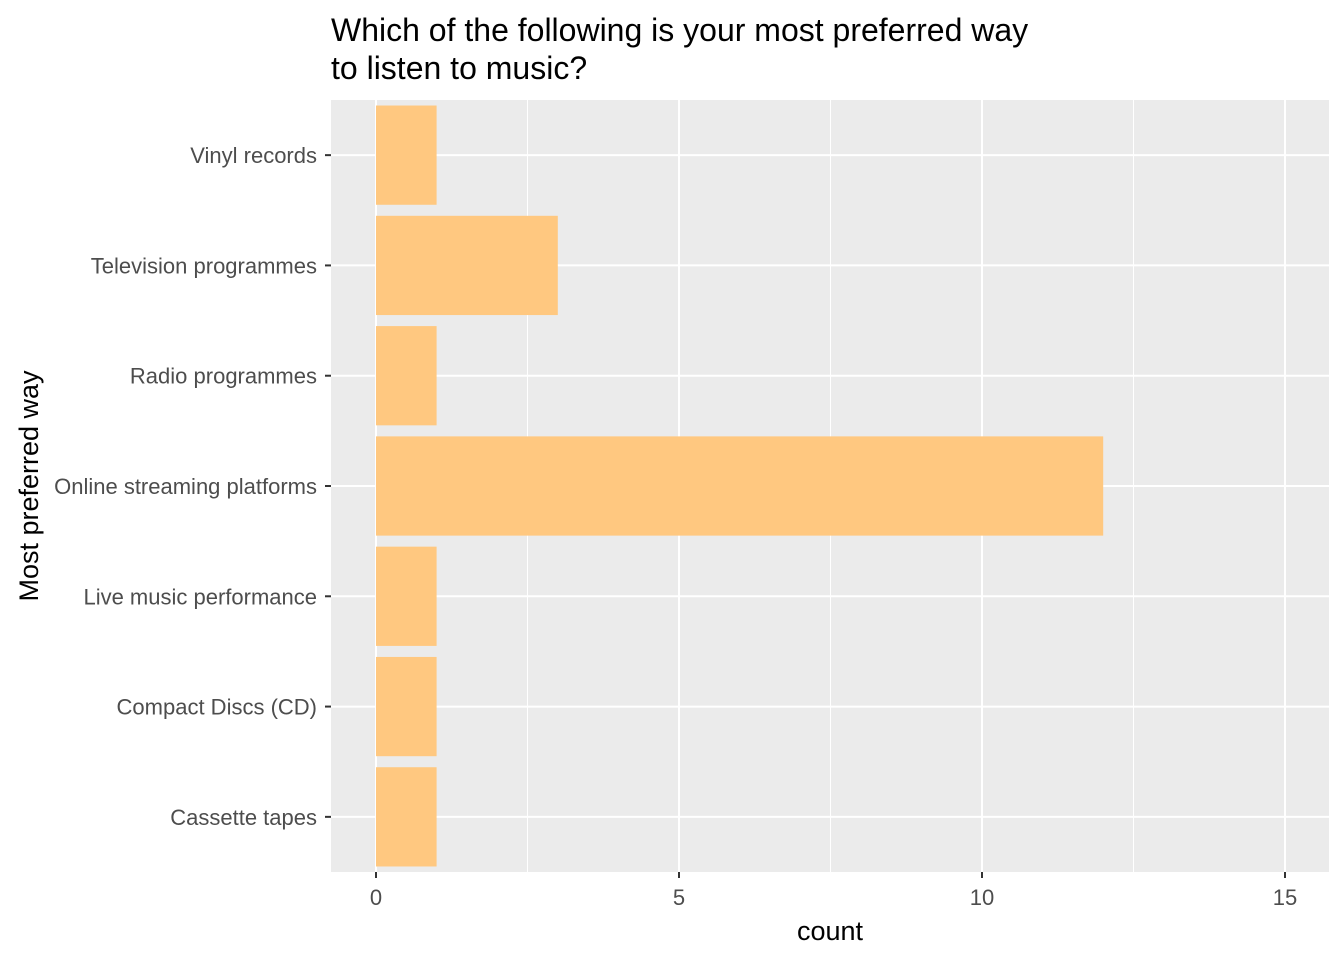 This screenshot has width=1344, height=965. I want to click on x-tick-label: 15, so click(1285, 897).